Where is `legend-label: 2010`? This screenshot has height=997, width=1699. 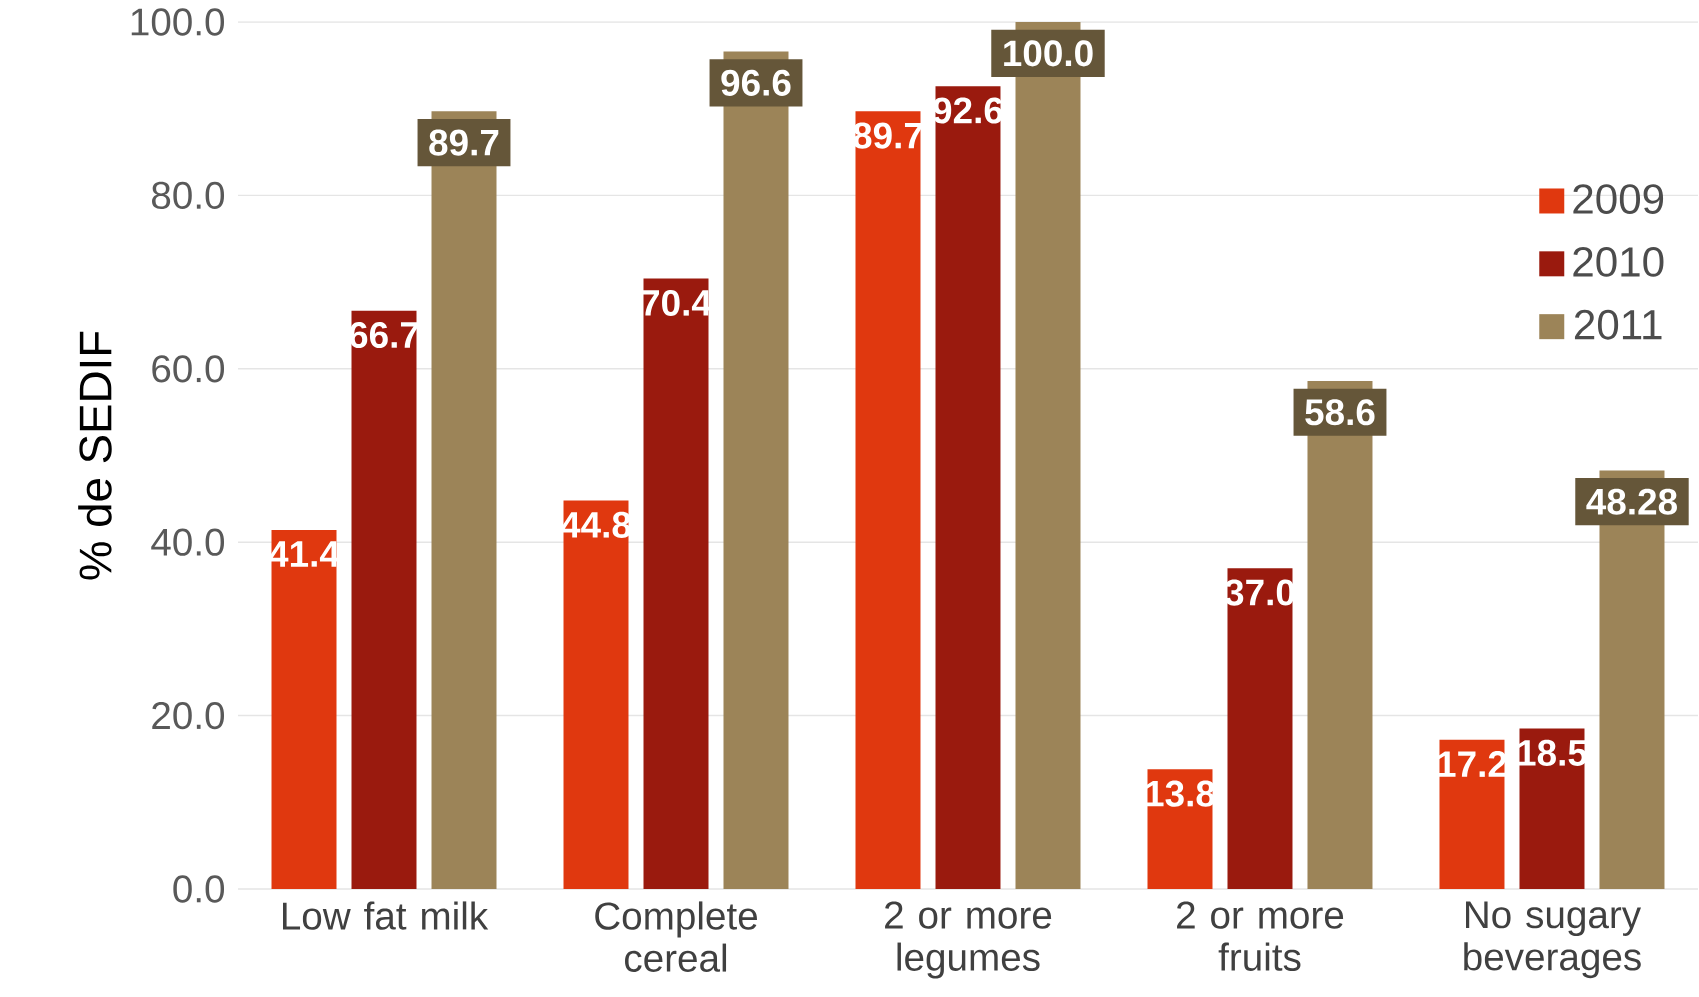 legend-label: 2010 is located at coordinates (1618, 262).